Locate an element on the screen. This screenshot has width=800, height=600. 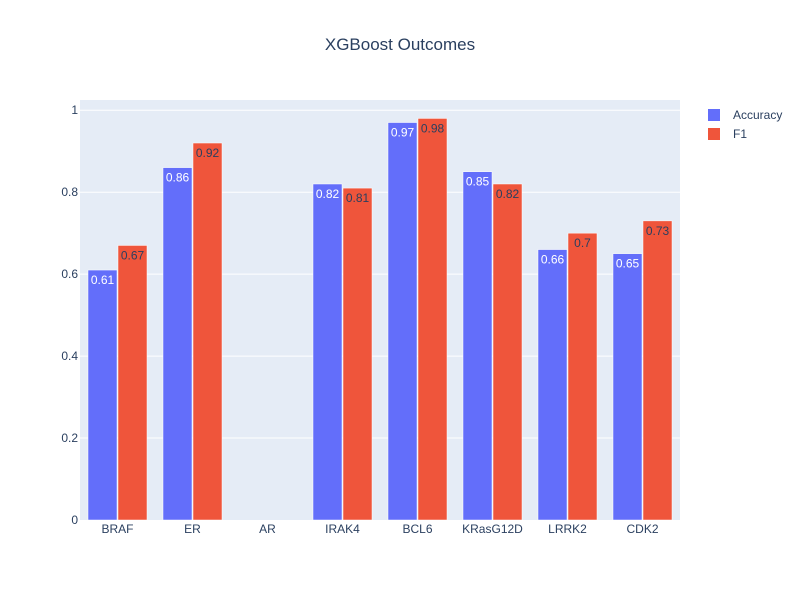
bar-f1-krasg12d is located at coordinates (507, 352).